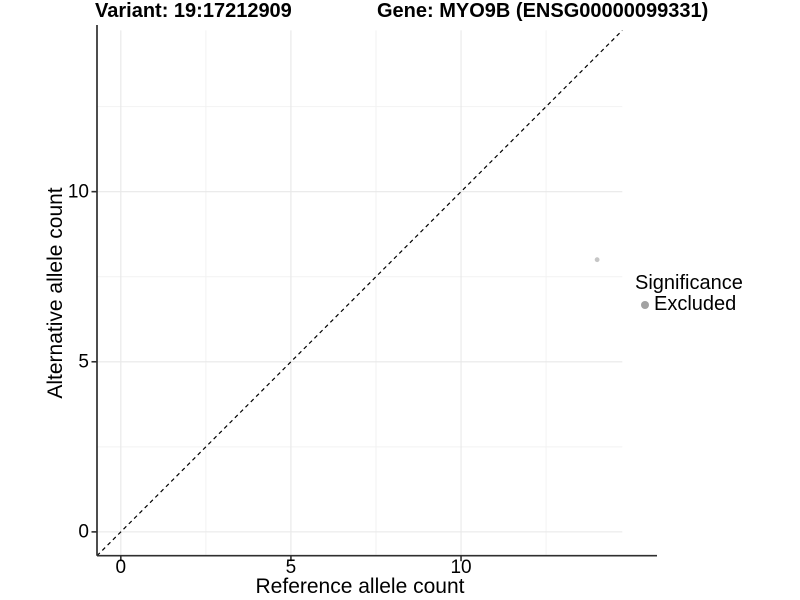 This screenshot has width=800, height=600. I want to click on data-point-excluded, so click(597, 260).